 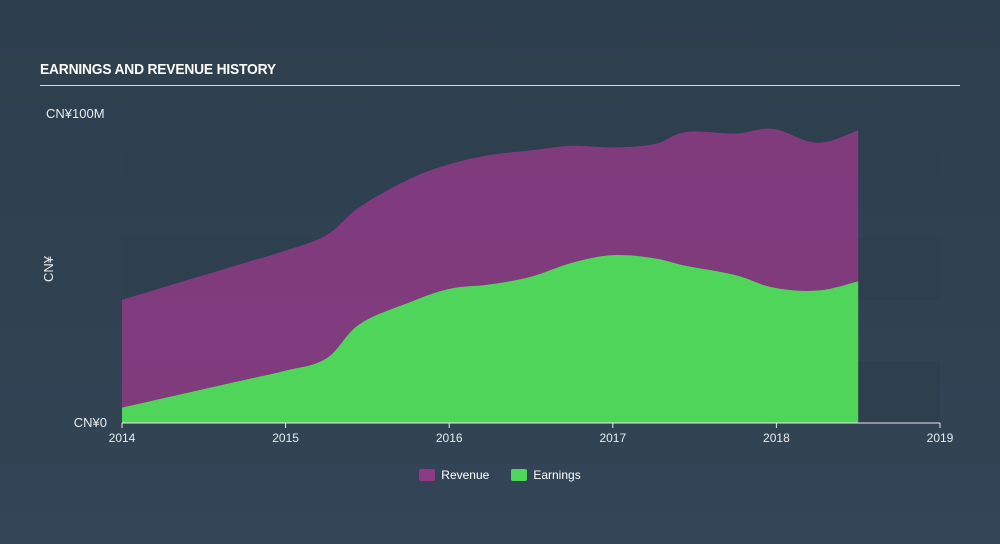 I want to click on axes, so click(x=531, y=425).